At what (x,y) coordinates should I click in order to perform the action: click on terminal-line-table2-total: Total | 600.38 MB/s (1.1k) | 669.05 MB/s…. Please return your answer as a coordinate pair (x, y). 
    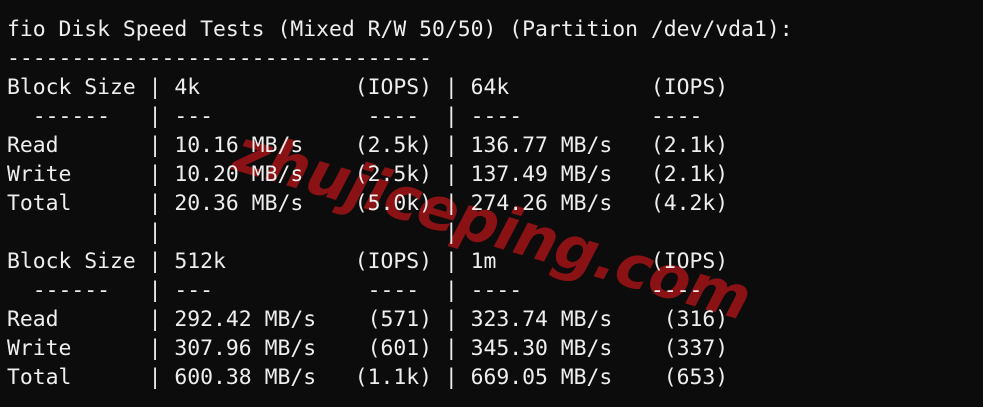
    Looking at the image, I should click on (368, 377).